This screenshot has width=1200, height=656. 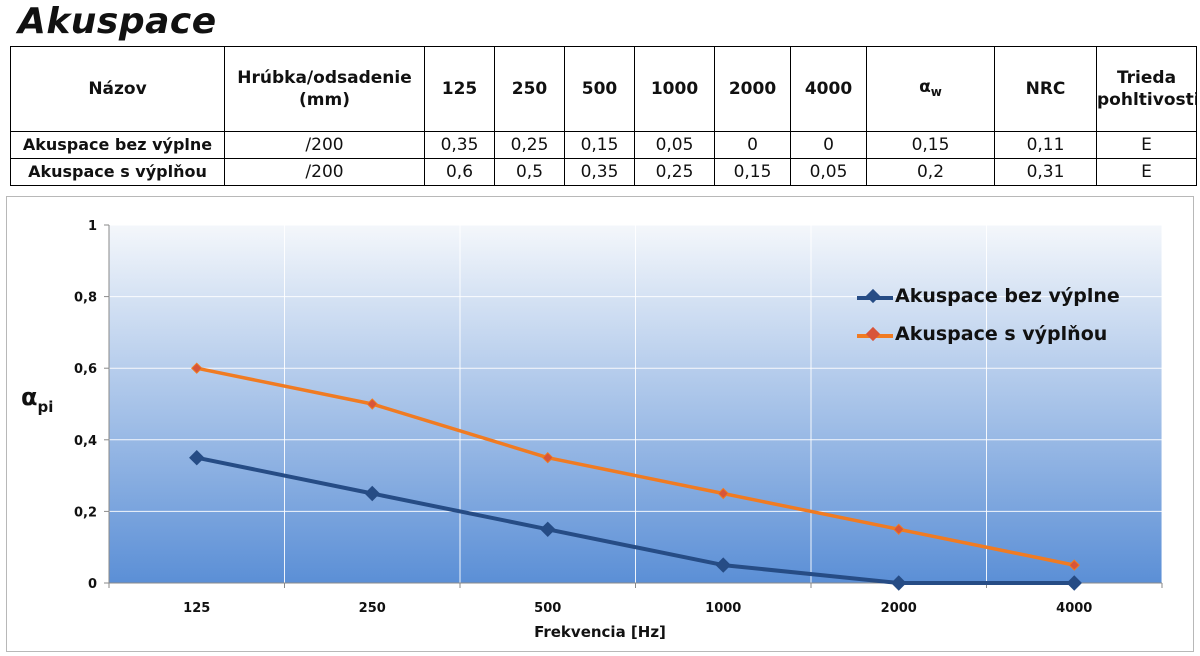 I want to click on header-alpha-w: αw, so click(x=930, y=89).